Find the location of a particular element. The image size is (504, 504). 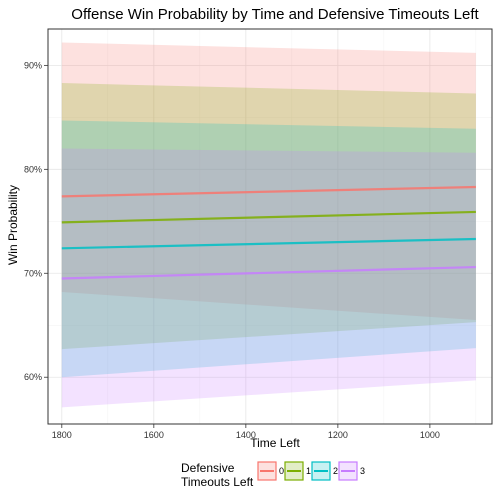

y-tick-label: 60% is located at coordinates (33, 377).